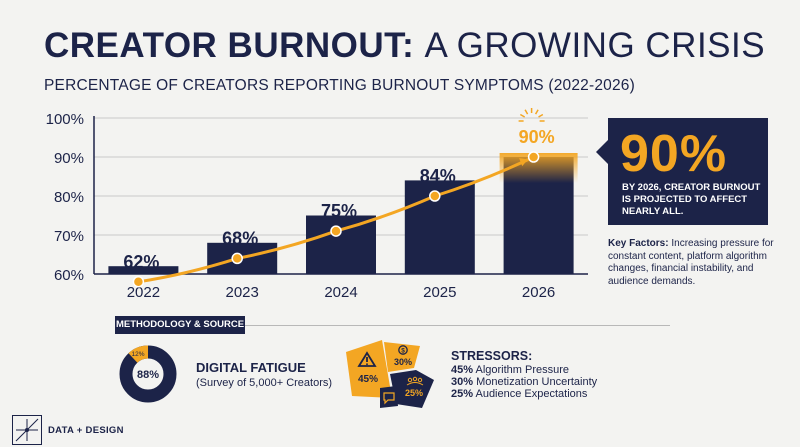  What do you see at coordinates (340, 292) in the screenshot?
I see `x-tick-label: 2024` at bounding box center [340, 292].